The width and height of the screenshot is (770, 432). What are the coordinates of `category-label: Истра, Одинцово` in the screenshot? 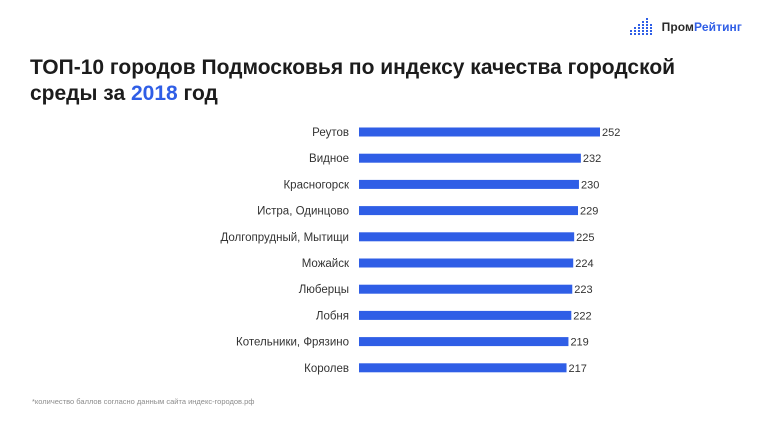 It's located at (303, 212).